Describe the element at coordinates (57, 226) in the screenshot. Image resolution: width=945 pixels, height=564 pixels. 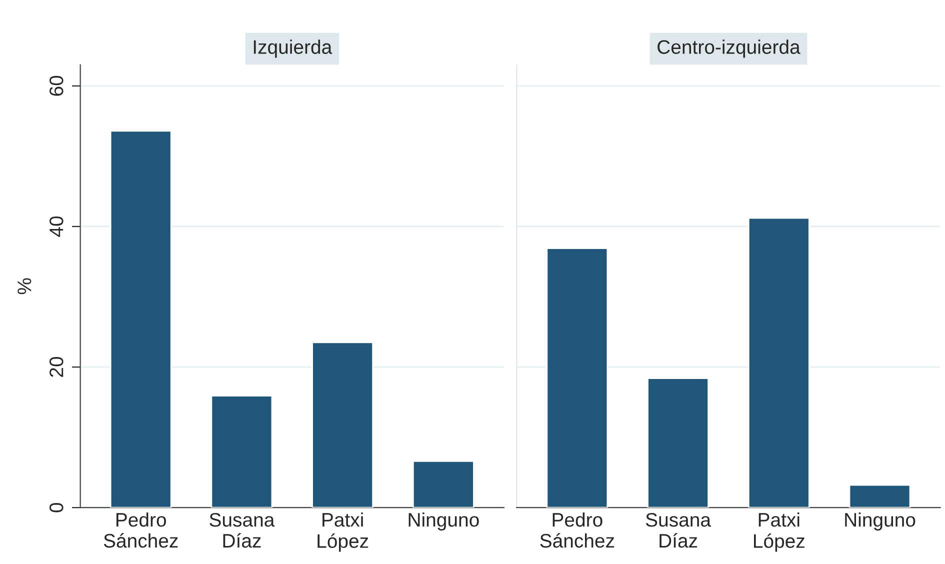
I see `y-tick-label: 40` at that location.